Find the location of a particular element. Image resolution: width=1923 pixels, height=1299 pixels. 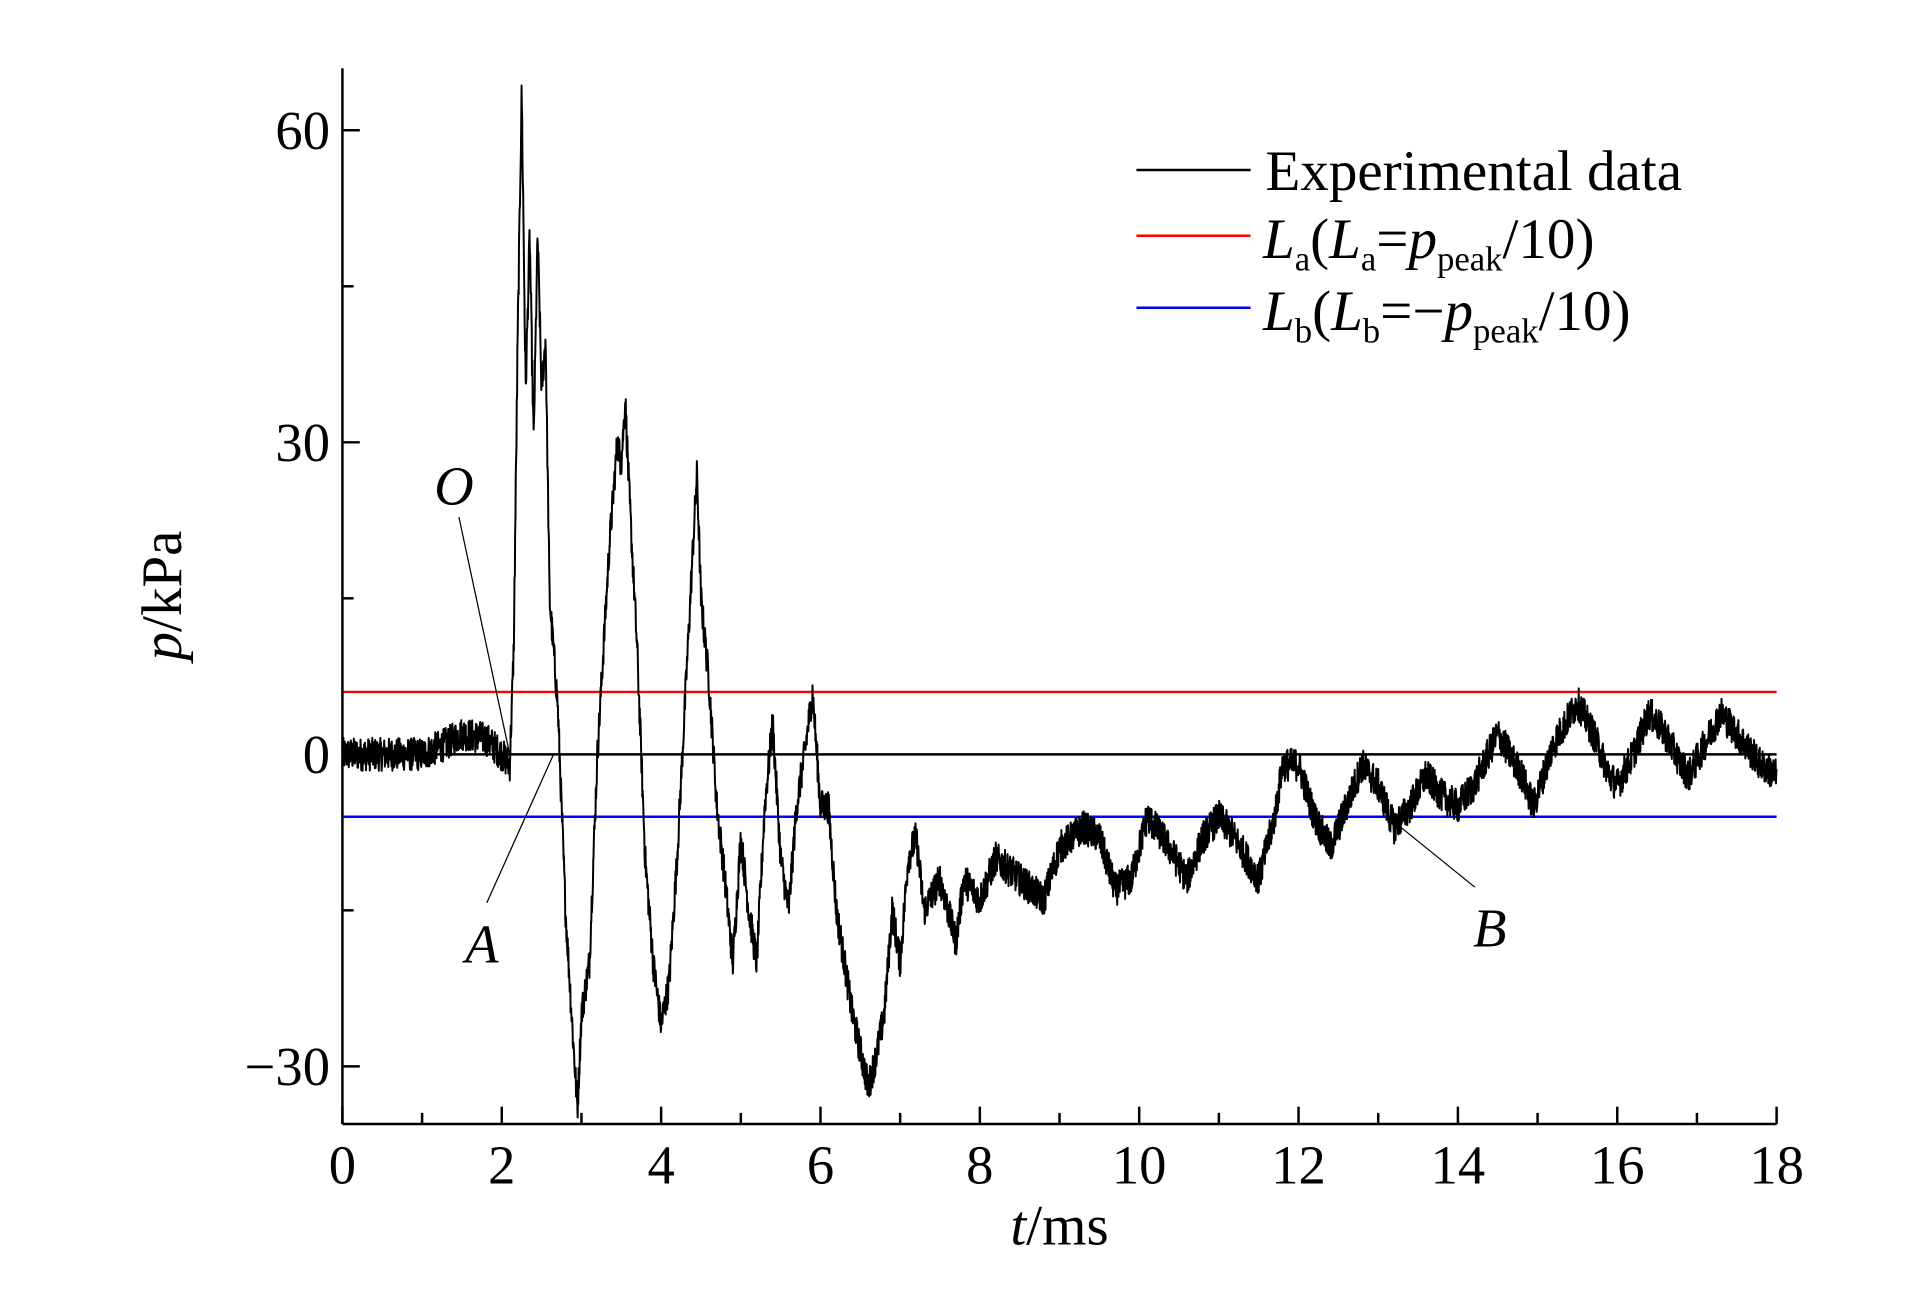

annotation-label-o: O is located at coordinates (453, 486).